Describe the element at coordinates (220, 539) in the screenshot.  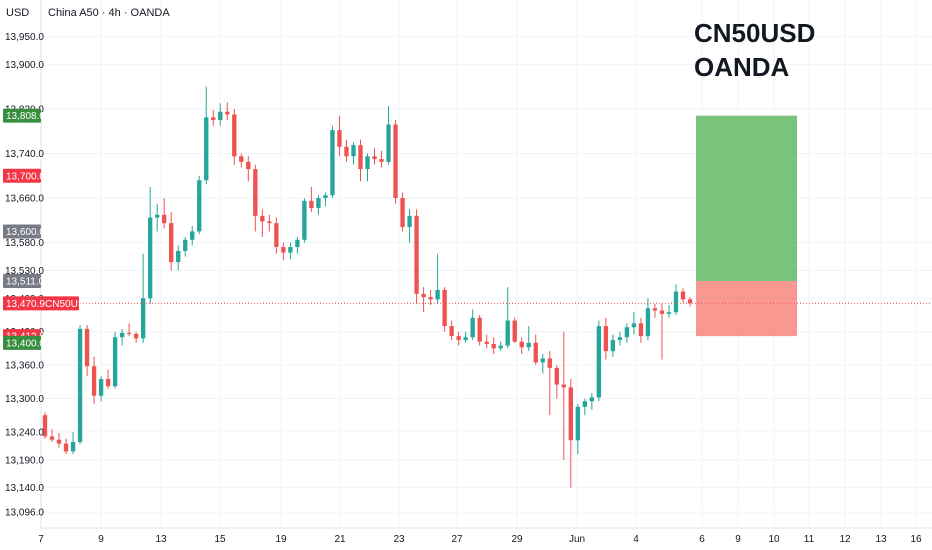
I see `x-tick-label: 15` at that location.